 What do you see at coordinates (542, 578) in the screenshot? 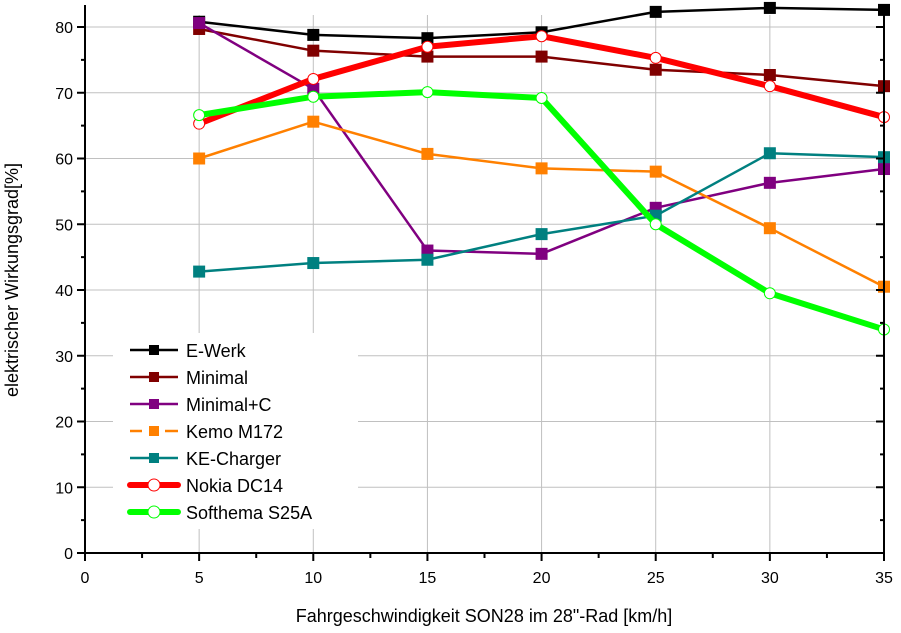
I see `x-tick-label: 20` at bounding box center [542, 578].